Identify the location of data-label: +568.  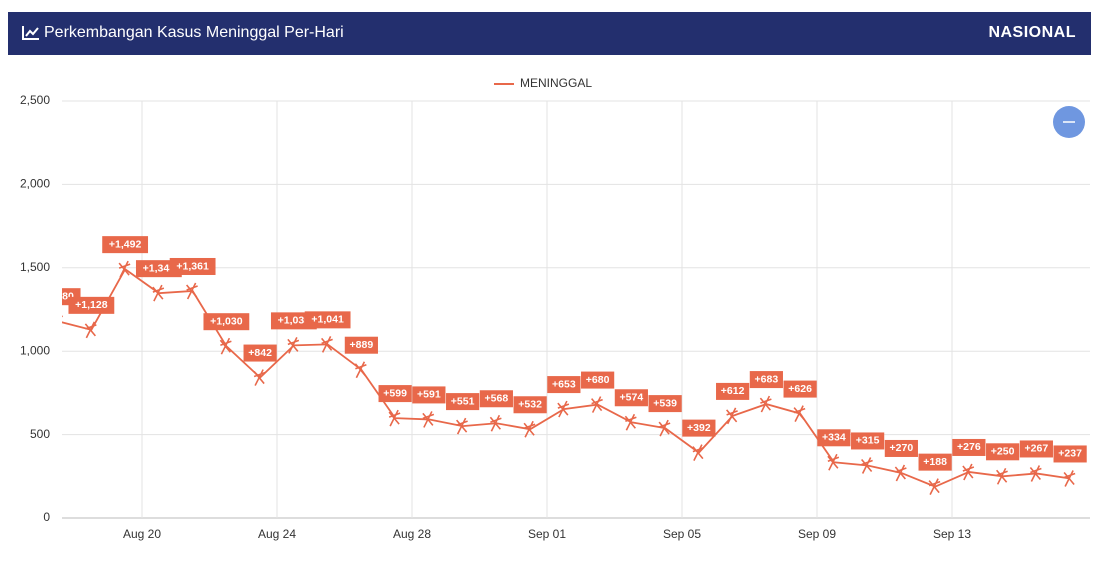
(497, 399).